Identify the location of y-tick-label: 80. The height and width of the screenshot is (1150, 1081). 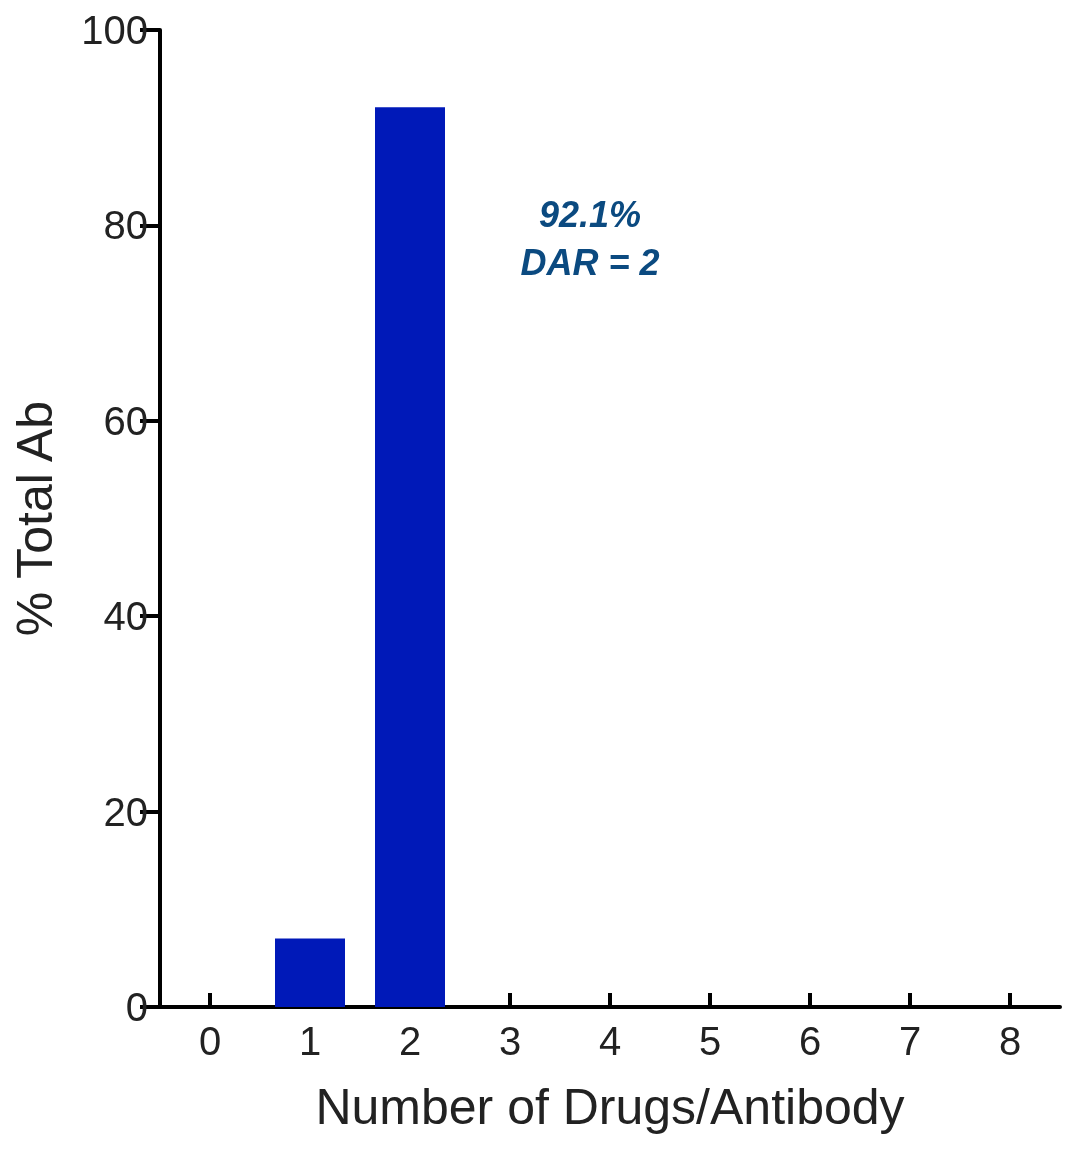
(125, 225).